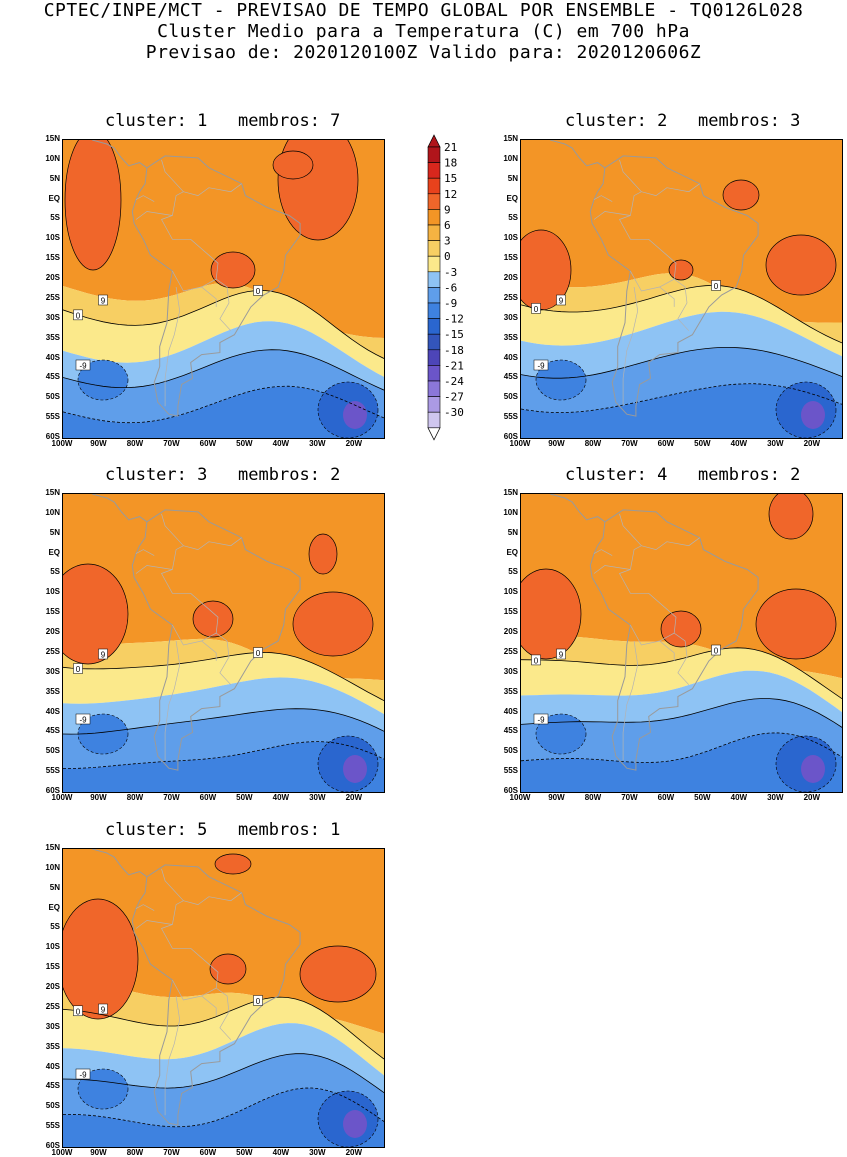 The image size is (847, 1157). What do you see at coordinates (454, 350) in the screenshot?
I see `colorbar-label: -18` at bounding box center [454, 350].